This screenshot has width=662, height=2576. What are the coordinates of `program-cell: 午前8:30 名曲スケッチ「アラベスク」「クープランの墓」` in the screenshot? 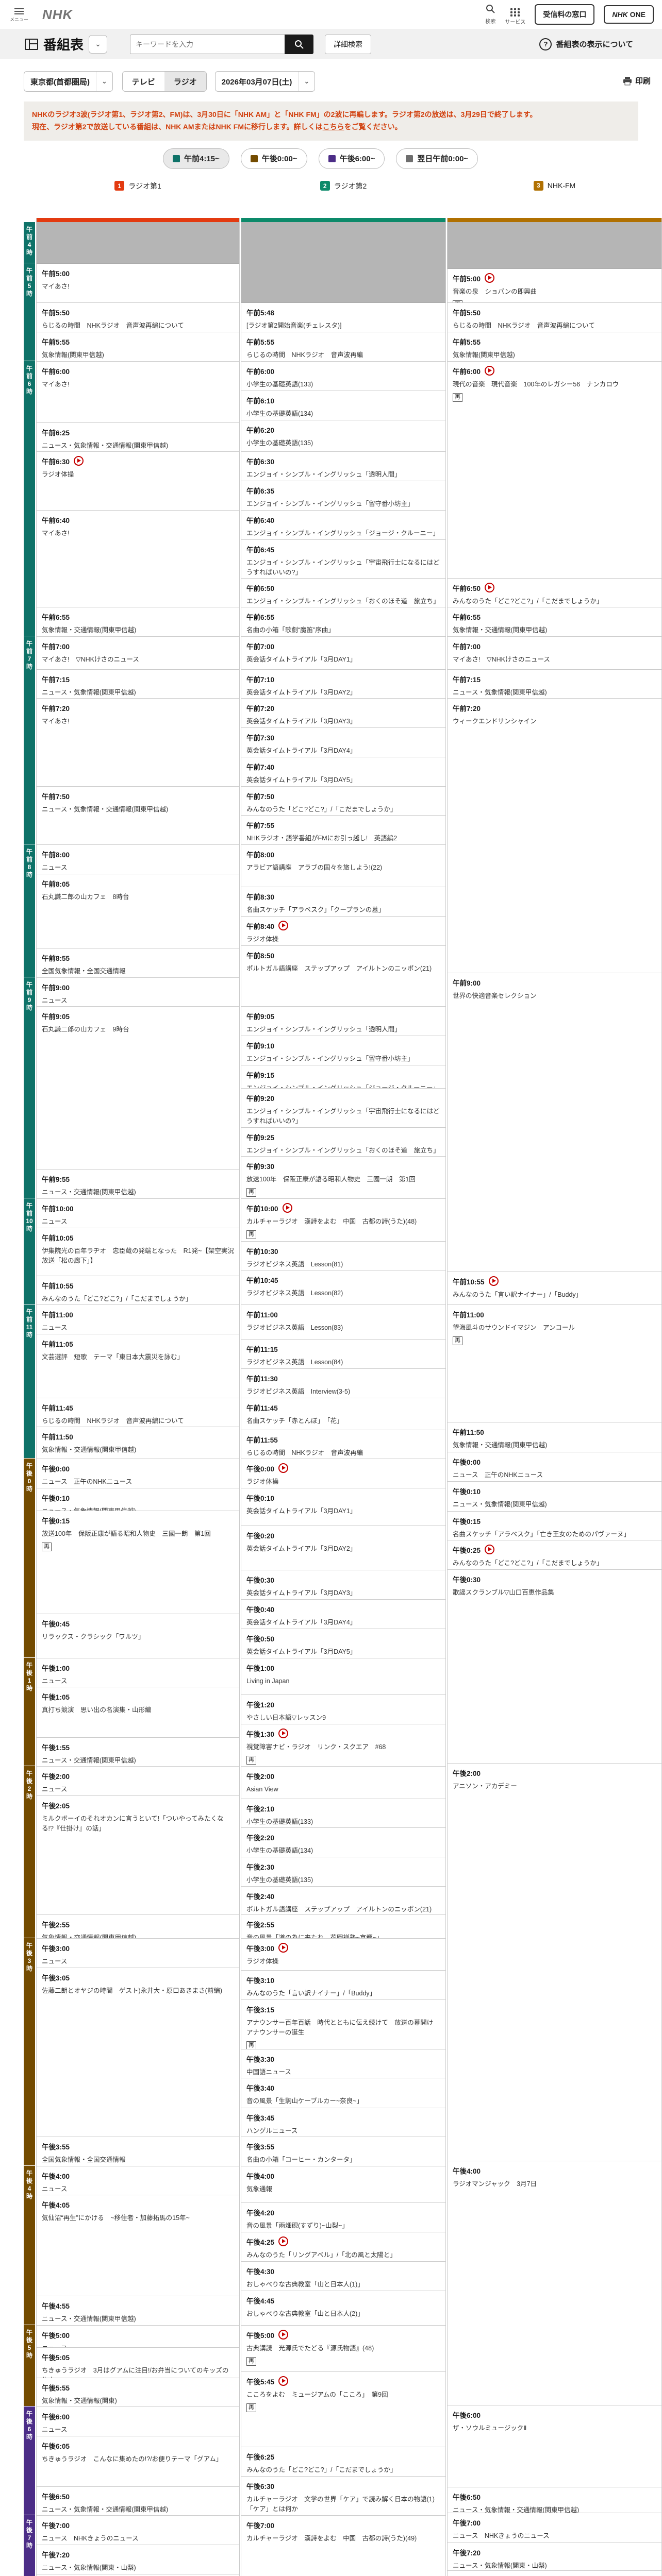 It's located at (343, 902).